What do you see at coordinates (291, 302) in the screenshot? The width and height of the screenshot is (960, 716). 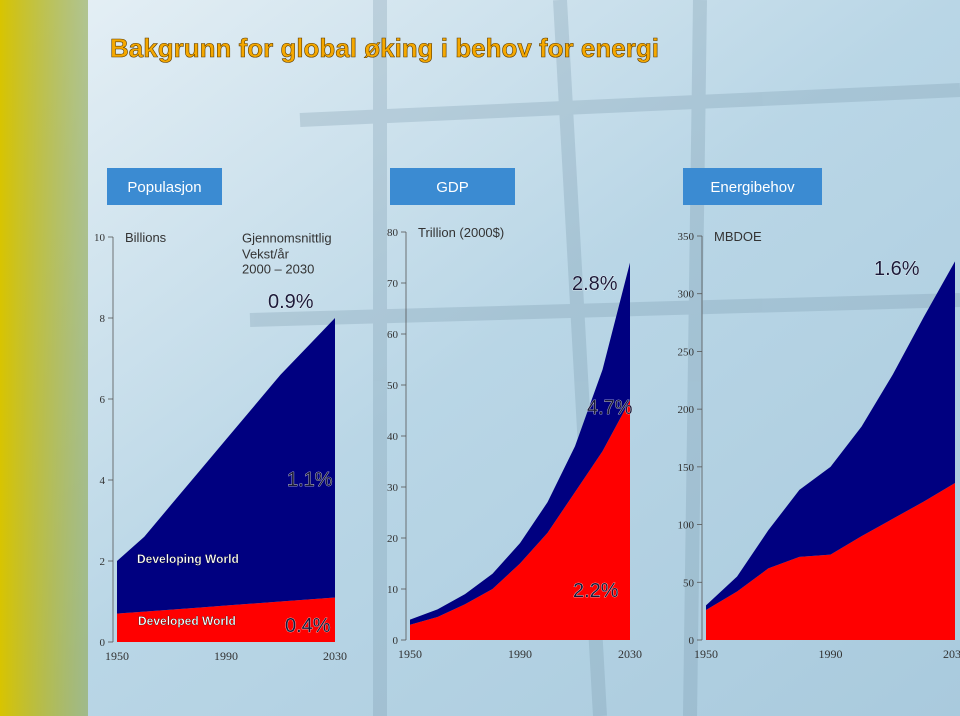 I see `annotation: 0.9%` at bounding box center [291, 302].